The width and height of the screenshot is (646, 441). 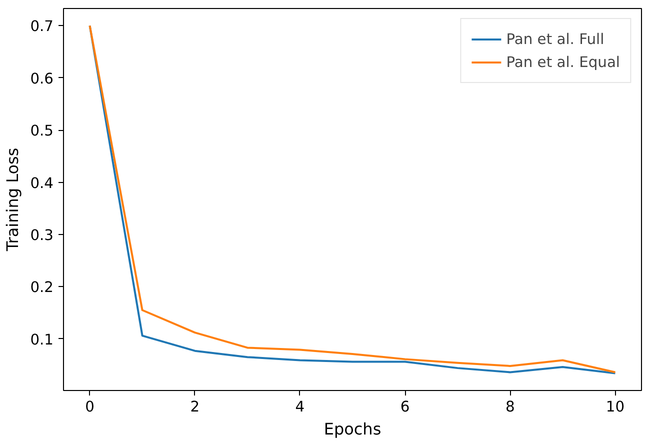 I want to click on x-tick-label: 0, so click(x=89, y=407).